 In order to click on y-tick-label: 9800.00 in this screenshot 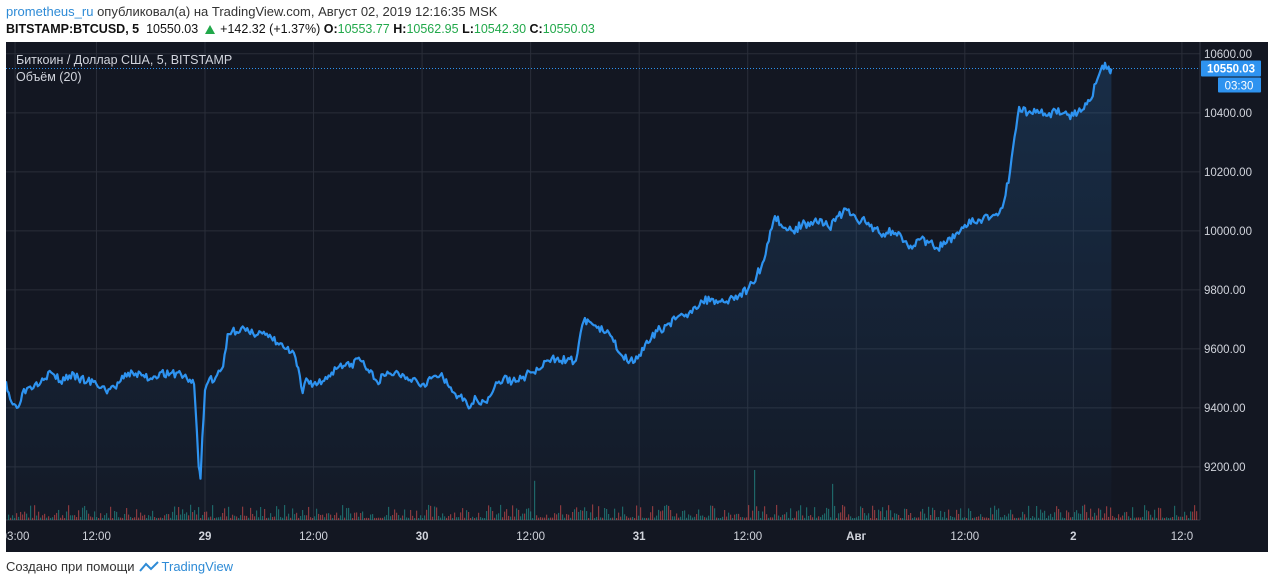, I will do `click(1225, 291)`.